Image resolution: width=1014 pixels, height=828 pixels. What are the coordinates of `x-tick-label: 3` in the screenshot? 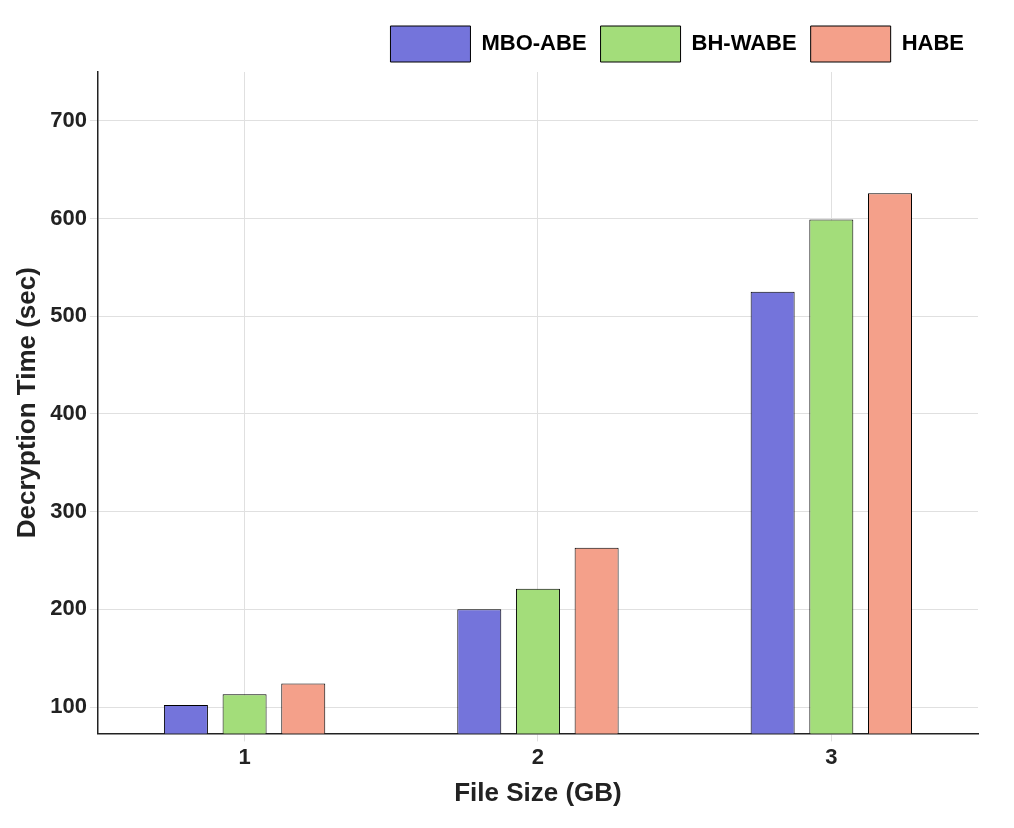 It's located at (831, 756).